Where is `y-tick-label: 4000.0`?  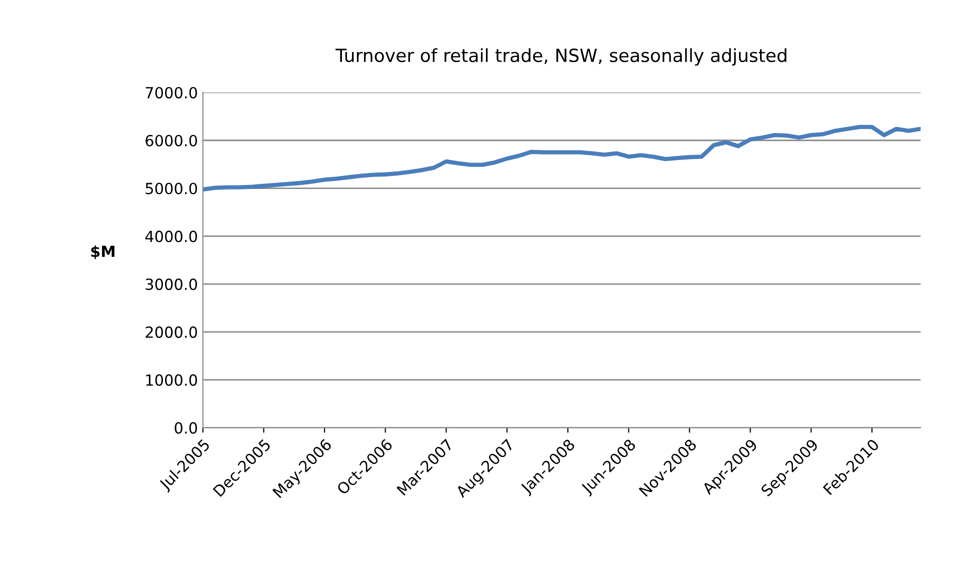 y-tick-label: 4000.0 is located at coordinates (171, 236).